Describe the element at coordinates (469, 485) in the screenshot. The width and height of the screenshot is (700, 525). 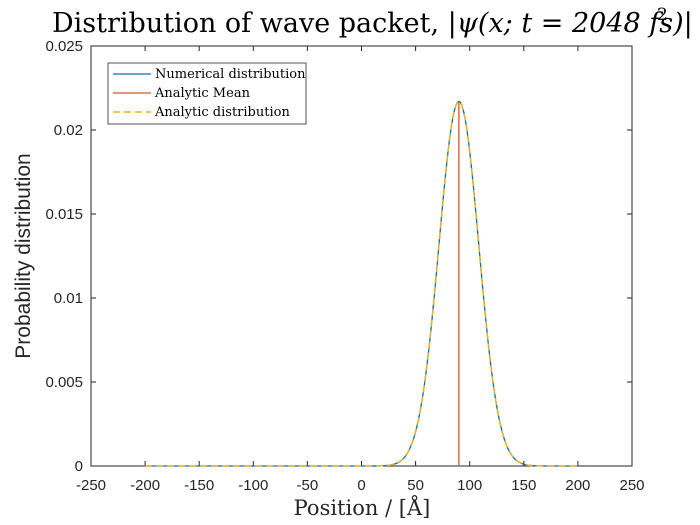
I see `x-tick-label: 100` at that location.